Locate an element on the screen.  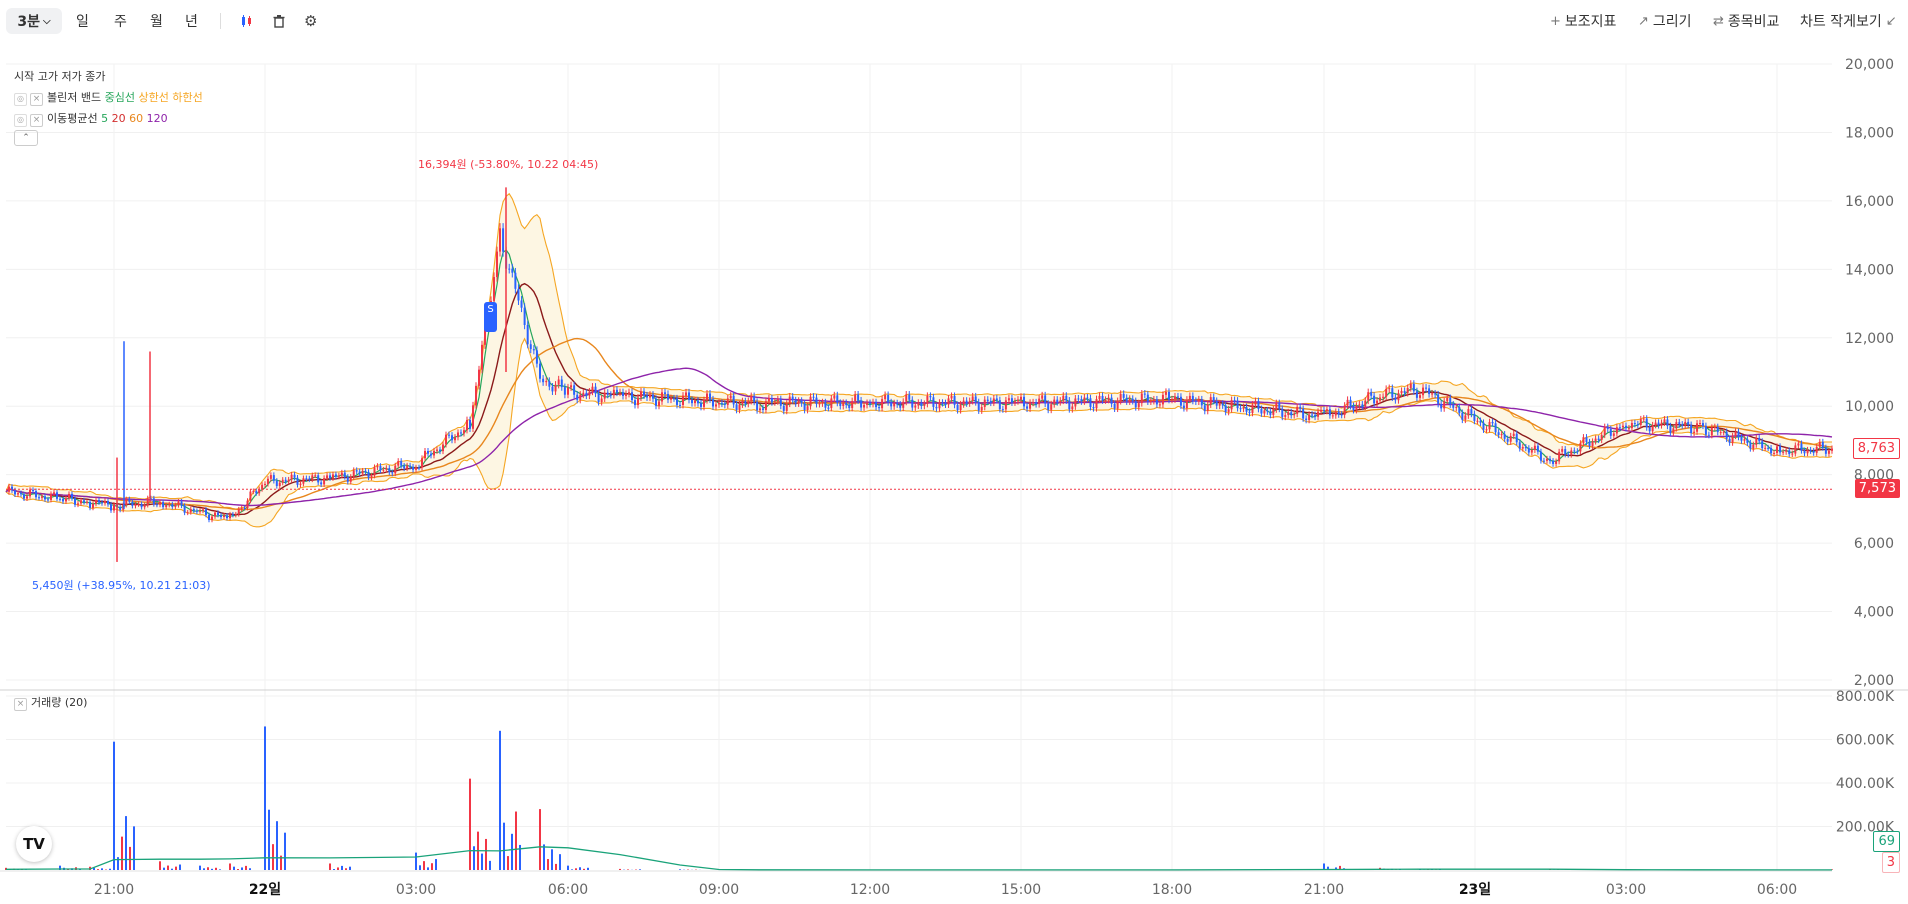
tradingview-logo-icon: TV is located at coordinates (34, 844).